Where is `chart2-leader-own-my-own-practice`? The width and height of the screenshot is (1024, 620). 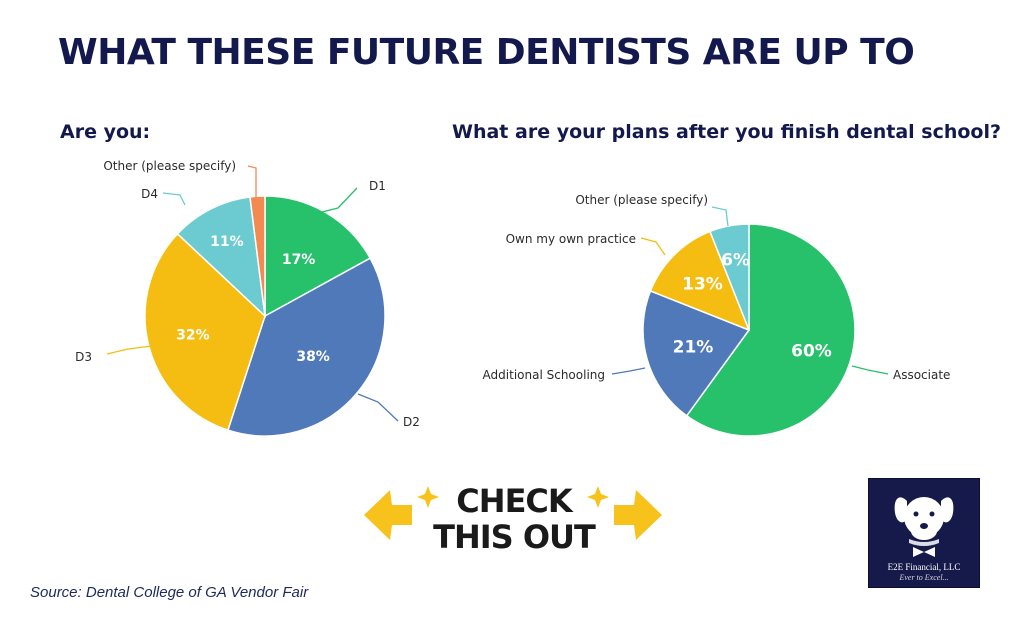
chart2-leader-own-my-own-practice is located at coordinates (653, 246).